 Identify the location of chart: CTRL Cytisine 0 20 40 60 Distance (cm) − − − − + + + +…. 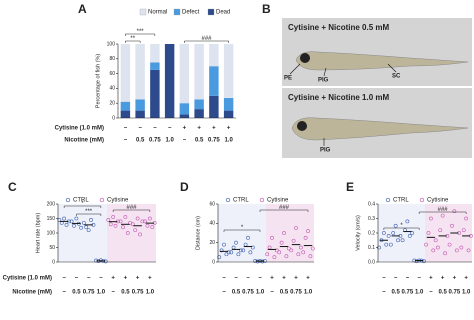
(255, 247).